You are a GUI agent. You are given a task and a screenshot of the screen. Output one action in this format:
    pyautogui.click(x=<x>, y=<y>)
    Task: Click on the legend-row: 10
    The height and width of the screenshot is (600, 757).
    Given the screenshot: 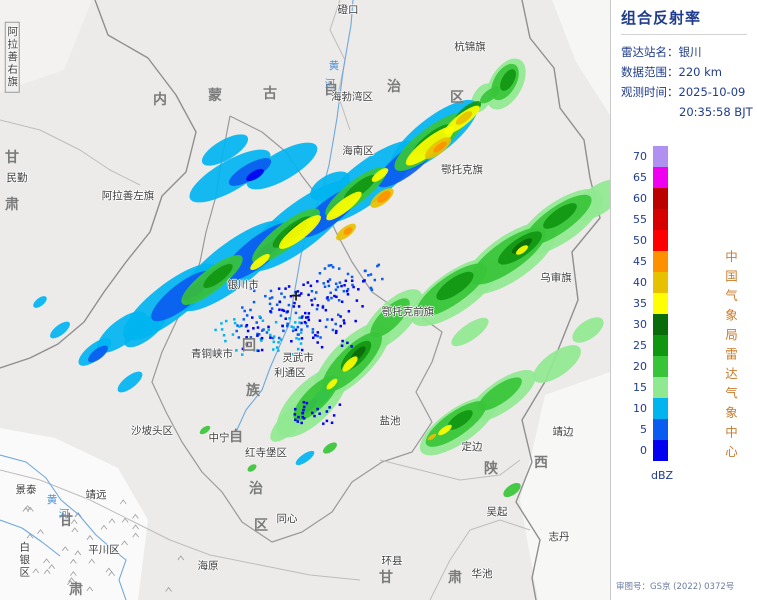 What is the action you would take?
    pyautogui.click(x=689, y=408)
    